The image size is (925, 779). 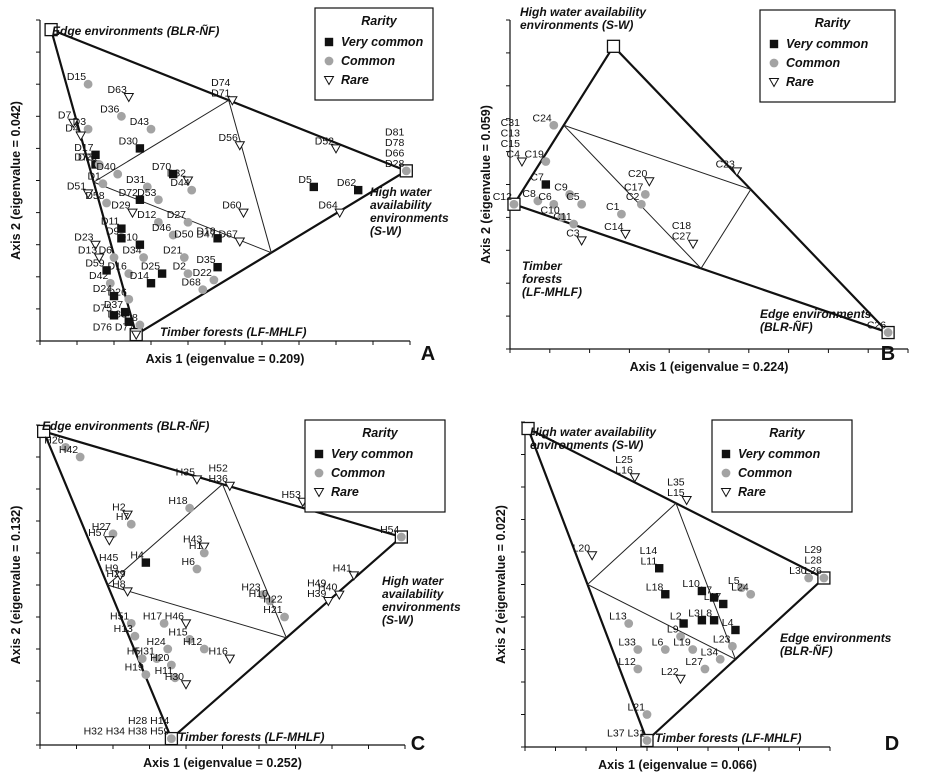 What do you see at coordinates (123, 517) in the screenshot?
I see `point-label: H7` at bounding box center [123, 517].